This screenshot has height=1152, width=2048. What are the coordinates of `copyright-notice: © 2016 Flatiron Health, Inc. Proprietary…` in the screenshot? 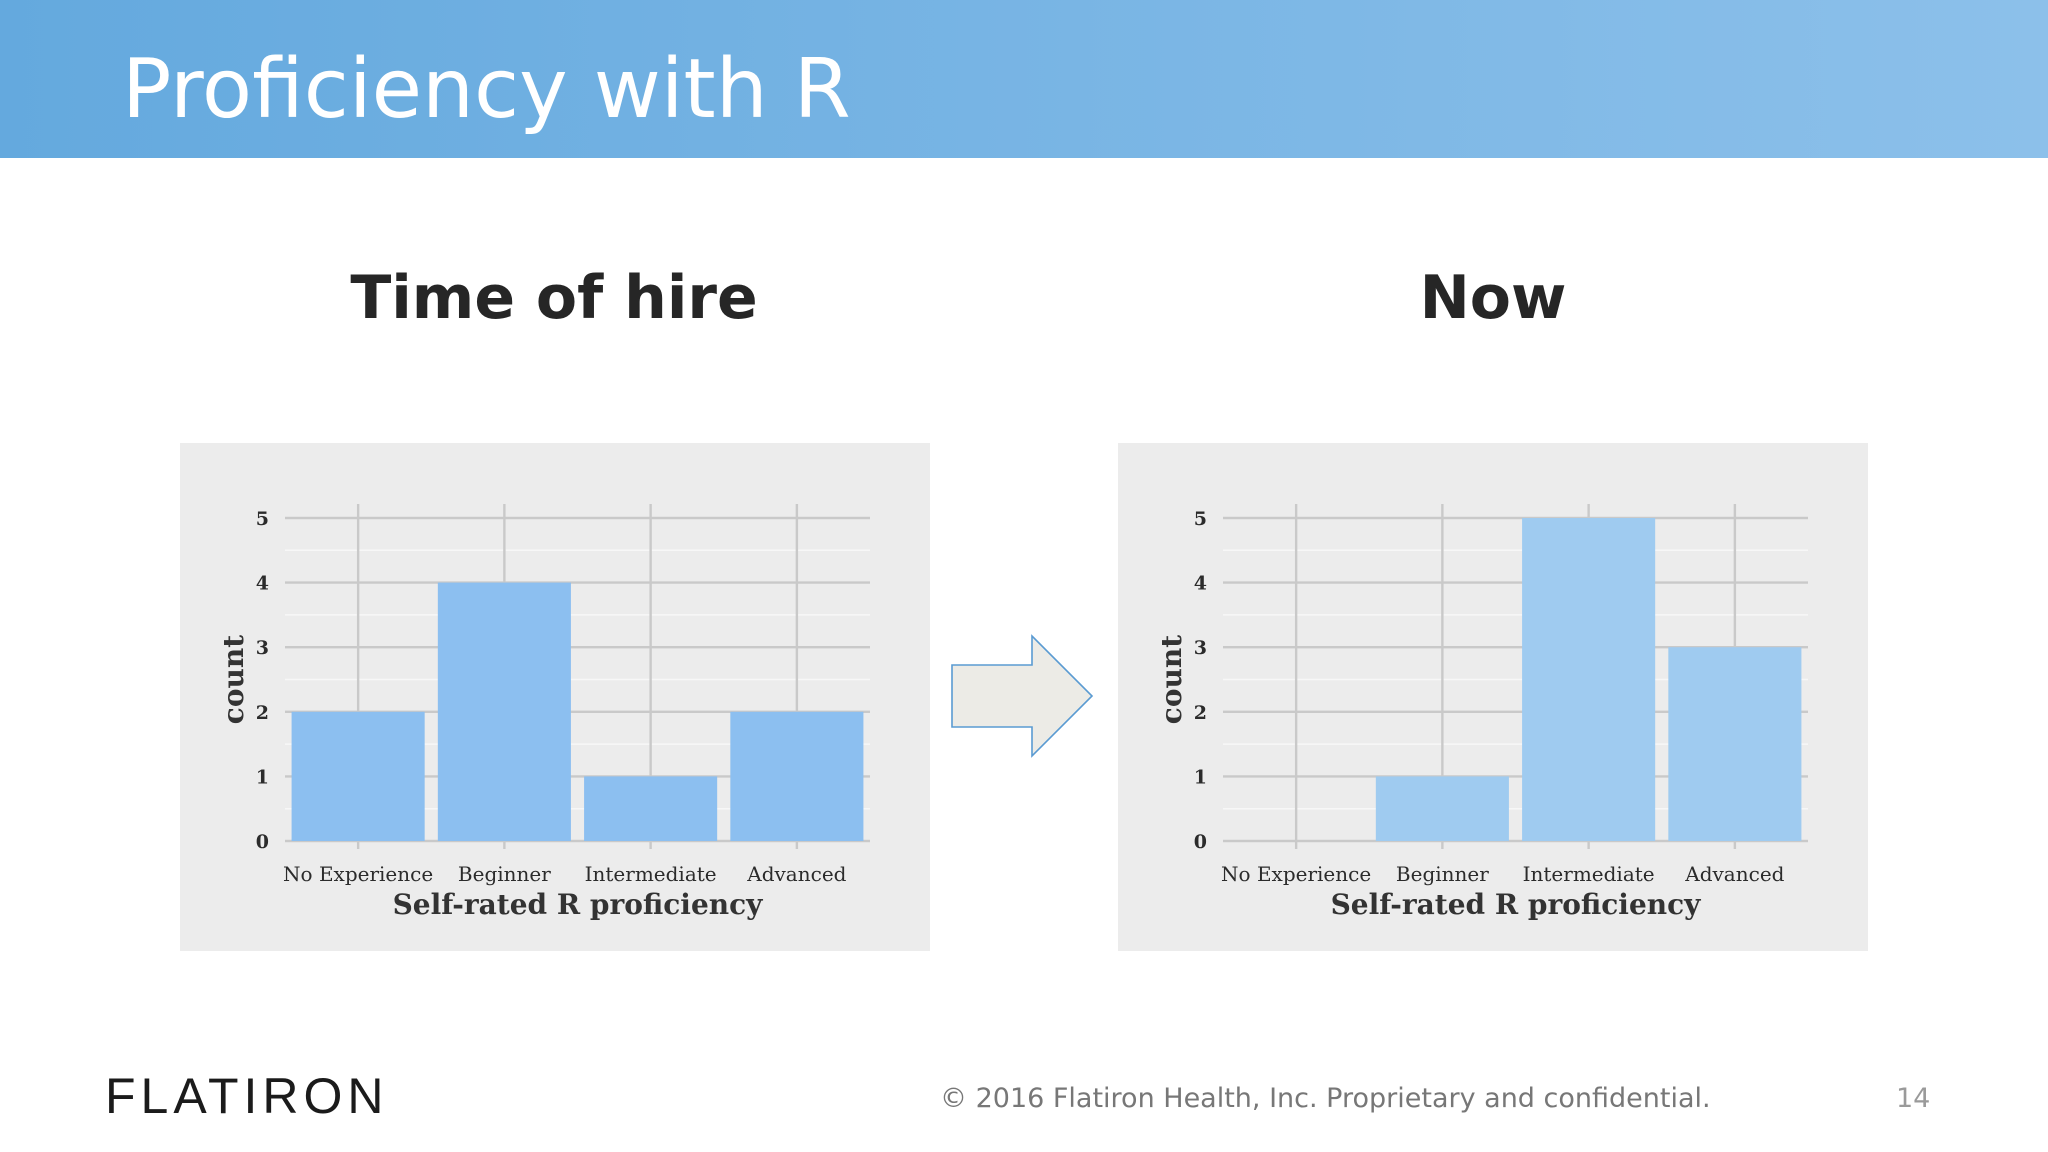 It's located at (1325, 1098).